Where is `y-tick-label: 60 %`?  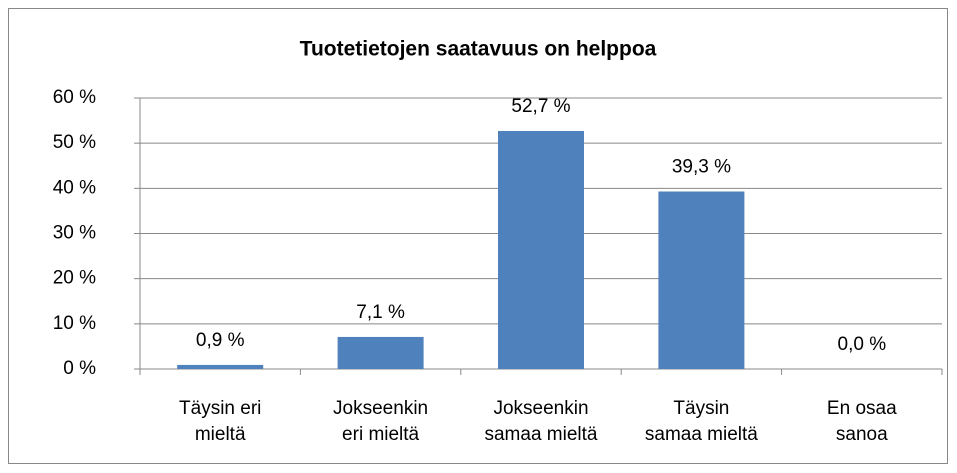 y-tick-label: 60 % is located at coordinates (74, 97).